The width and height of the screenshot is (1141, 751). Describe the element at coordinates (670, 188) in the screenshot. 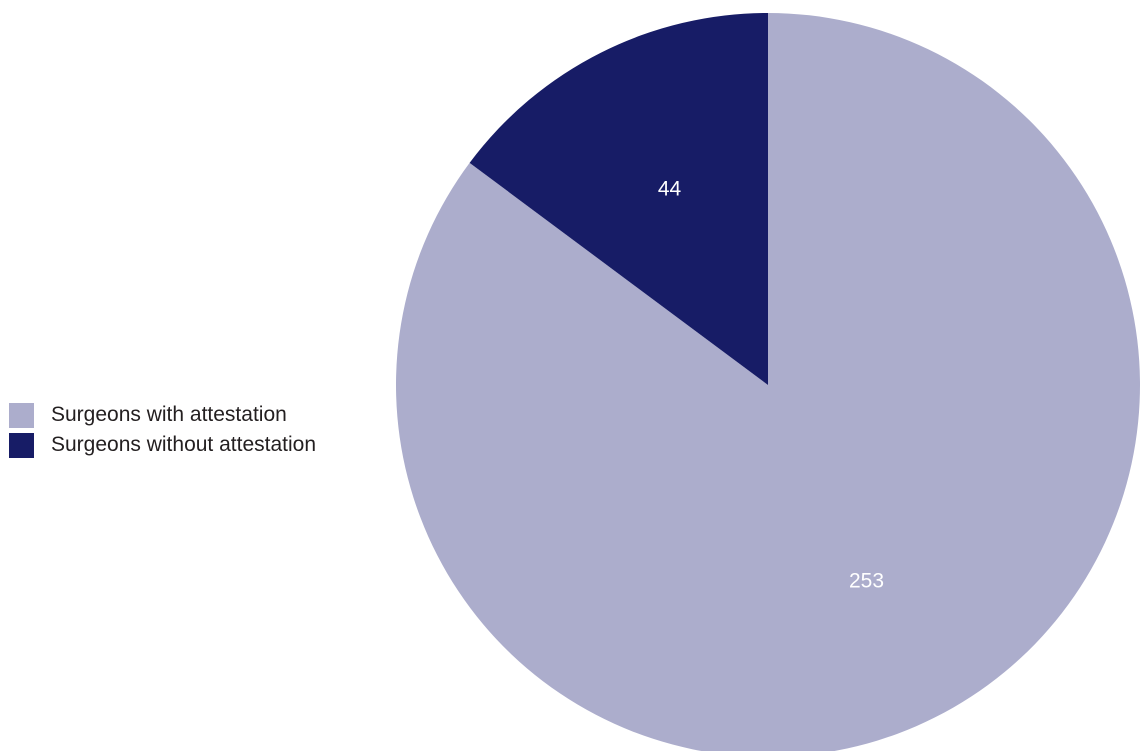

I see `data-label-without-attestation: 44` at that location.